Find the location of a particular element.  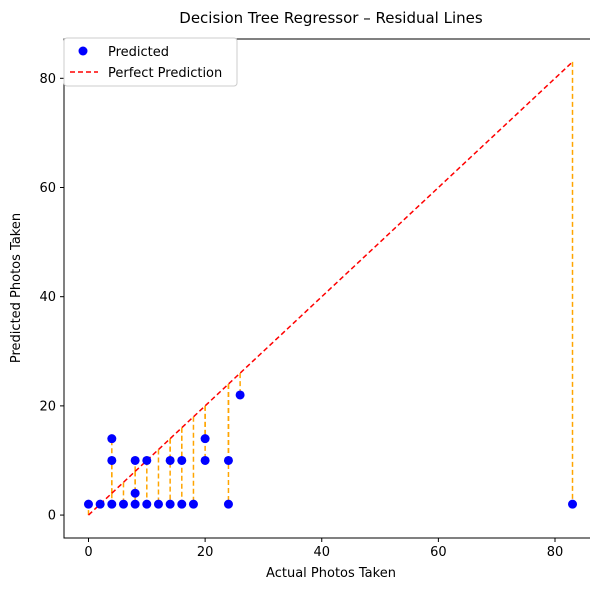

chart-title: Decision Tree Regressor – Residual Lines is located at coordinates (331, 18).